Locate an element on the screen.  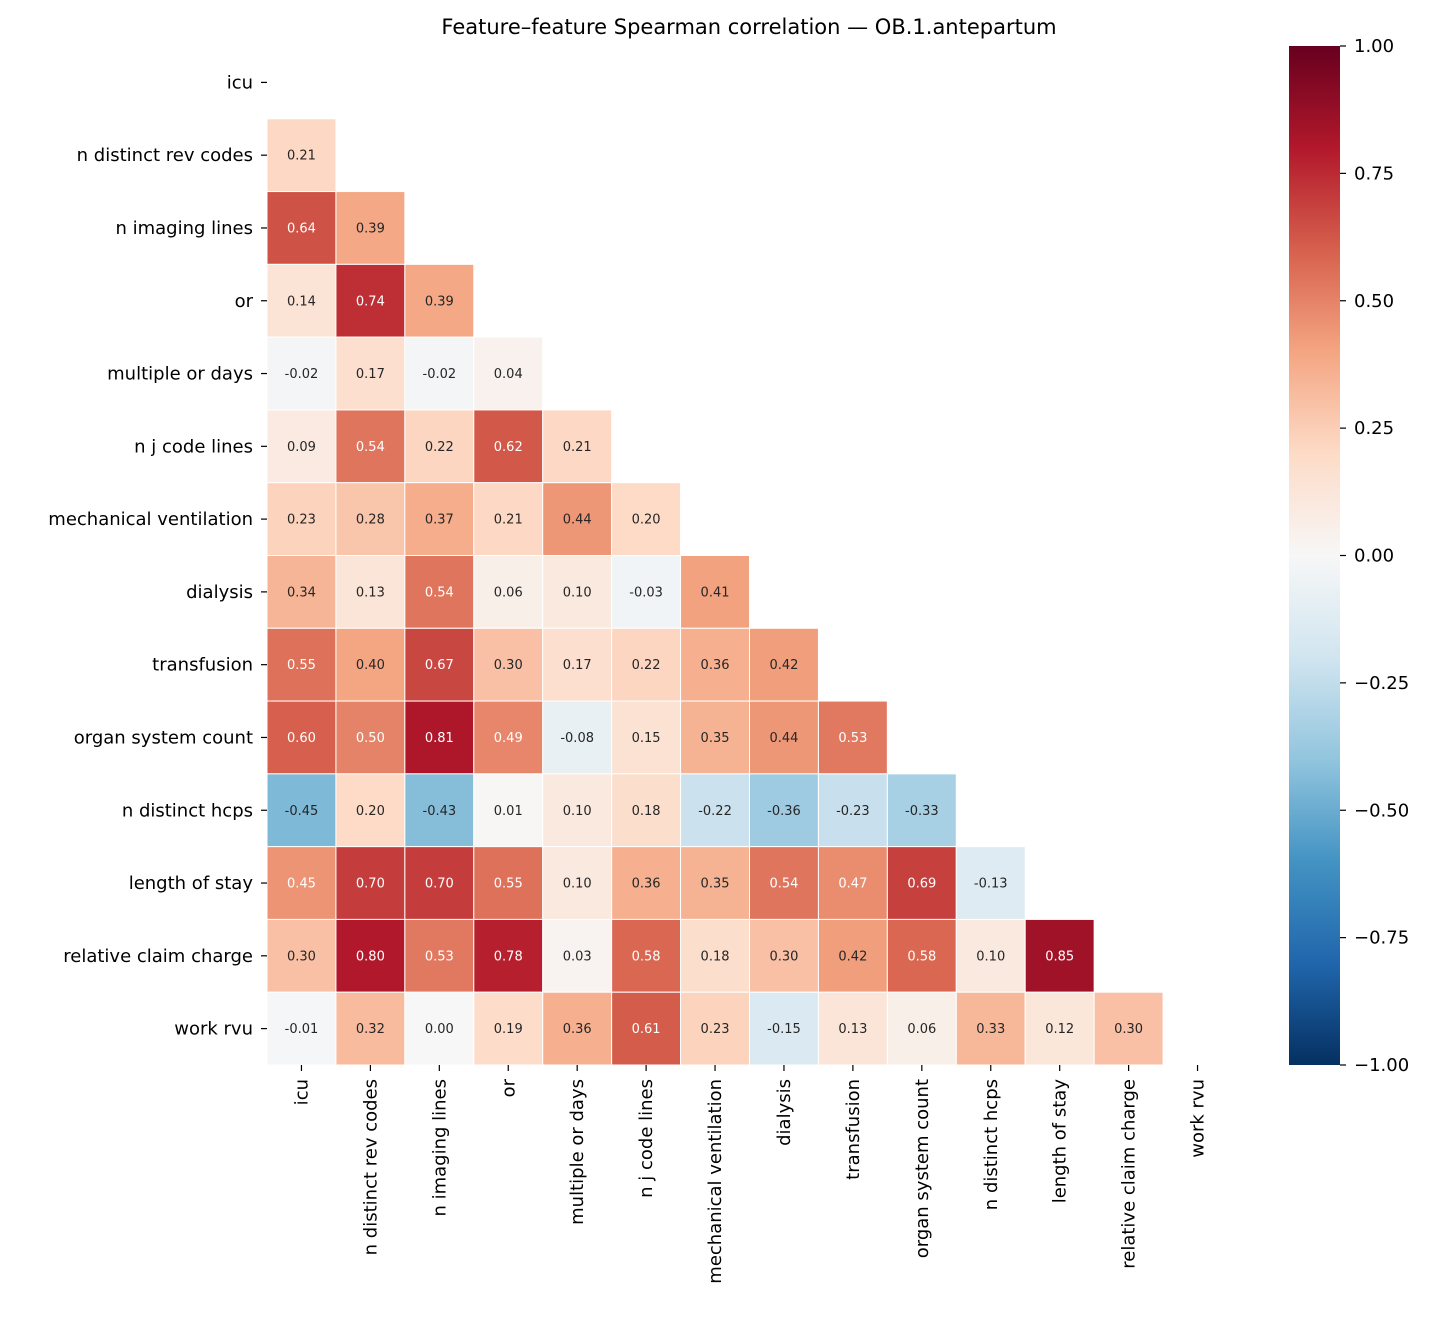
cell-value-label: 0.14 is located at coordinates (301, 301).